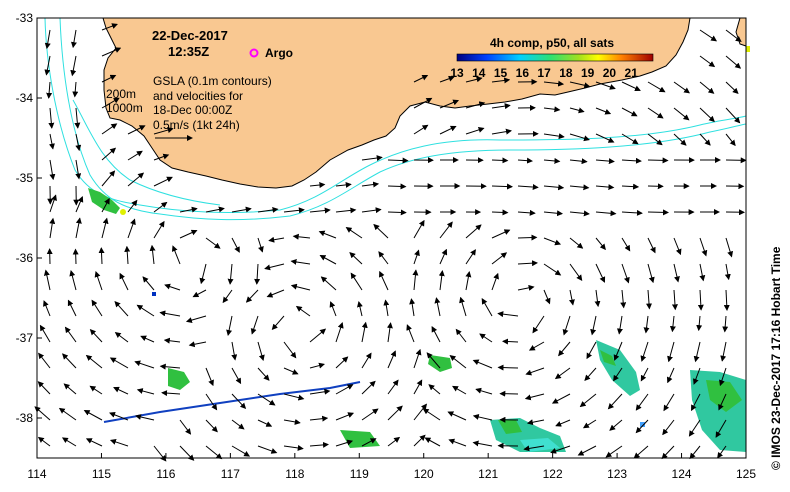  I want to click on y-tick-label: -37, so click(25, 338).